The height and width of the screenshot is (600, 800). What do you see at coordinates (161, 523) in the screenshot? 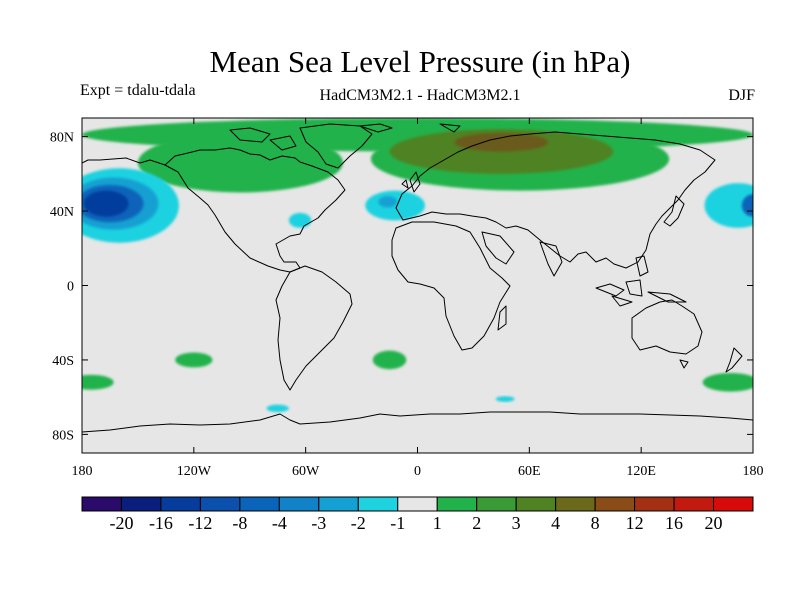
I see `colorbar-label: -16` at bounding box center [161, 523].